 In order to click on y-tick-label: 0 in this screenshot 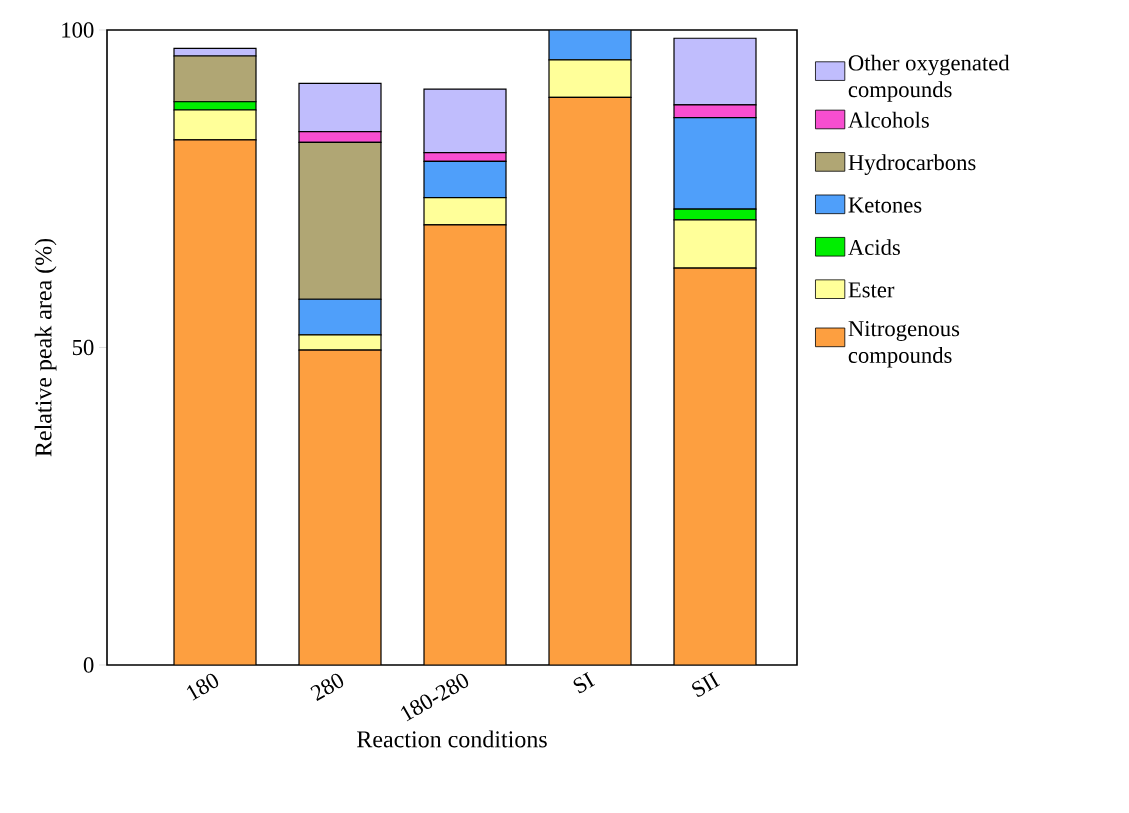, I will do `click(88, 665)`.